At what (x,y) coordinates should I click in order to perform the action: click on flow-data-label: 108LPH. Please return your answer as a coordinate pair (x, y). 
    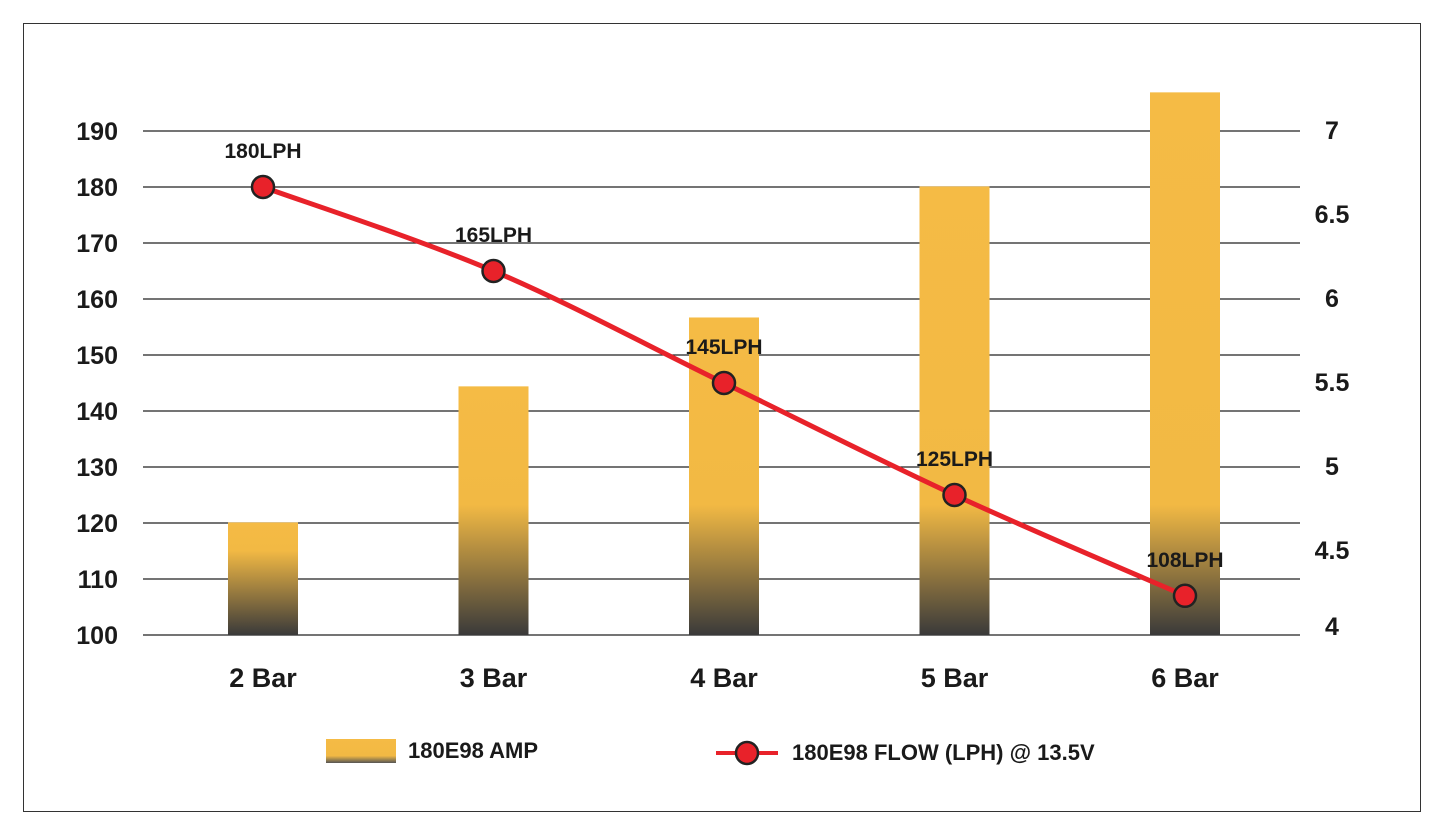
    Looking at the image, I should click on (1184, 560).